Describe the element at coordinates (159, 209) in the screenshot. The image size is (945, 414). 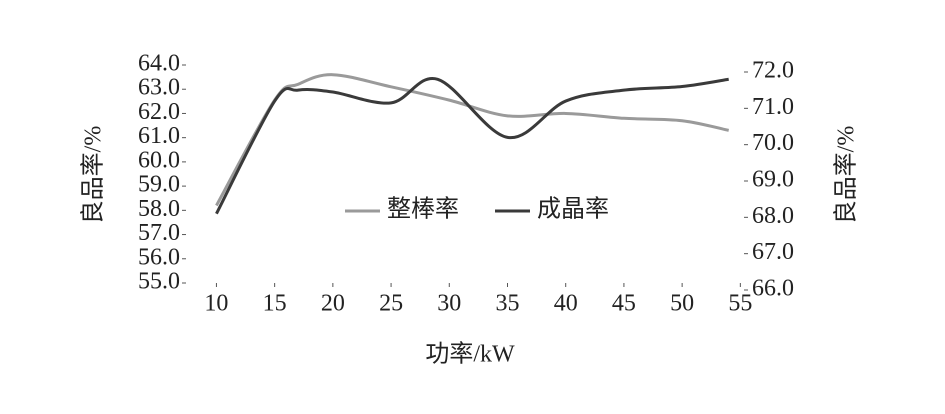
I see `y-tick-label: 58.0` at that location.